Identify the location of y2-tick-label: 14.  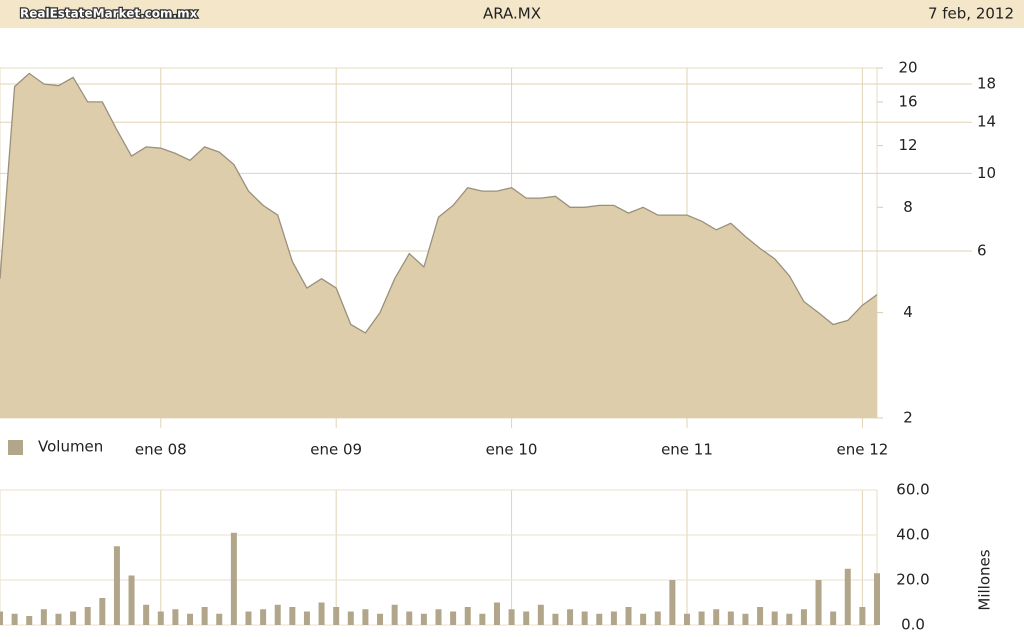
(986, 122).